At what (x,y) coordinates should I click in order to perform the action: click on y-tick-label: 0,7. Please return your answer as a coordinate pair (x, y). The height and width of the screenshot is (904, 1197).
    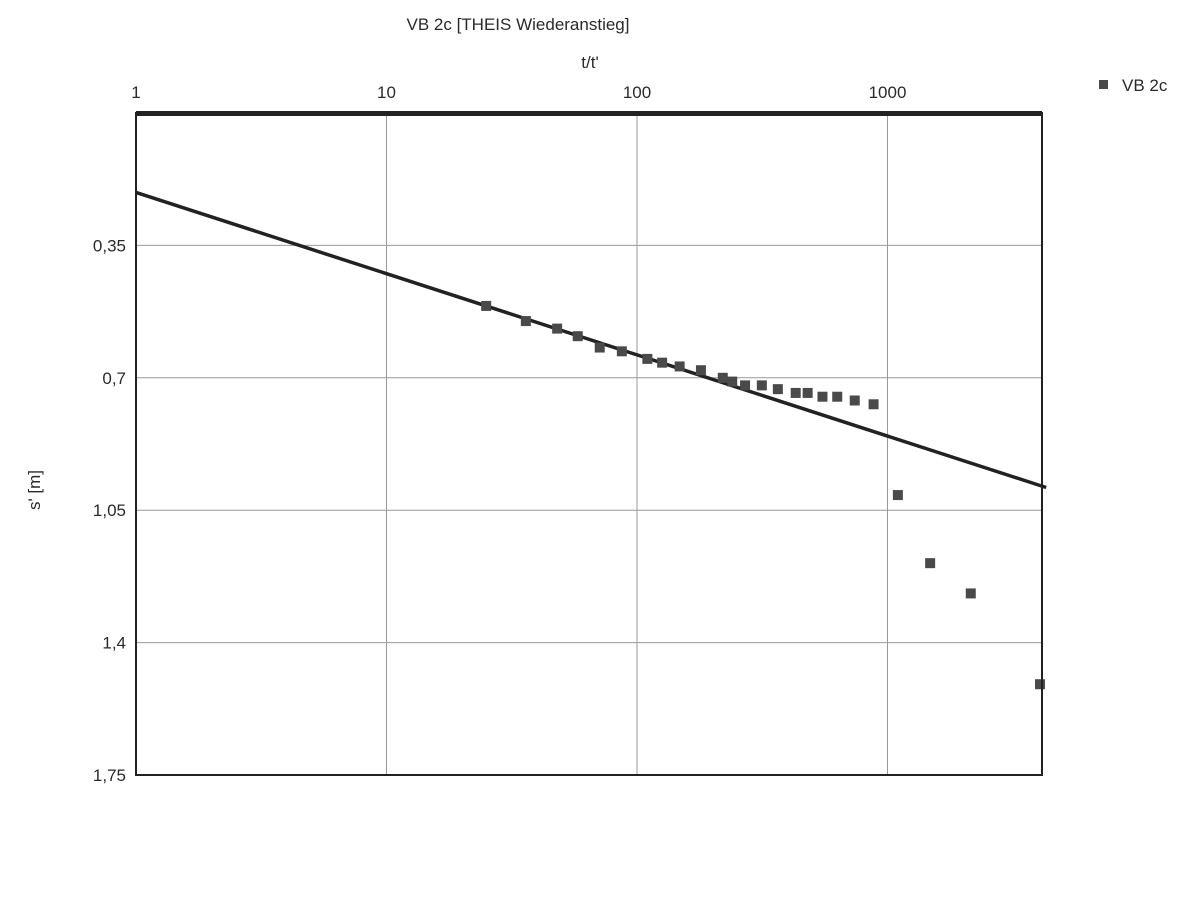
    Looking at the image, I should click on (114, 378).